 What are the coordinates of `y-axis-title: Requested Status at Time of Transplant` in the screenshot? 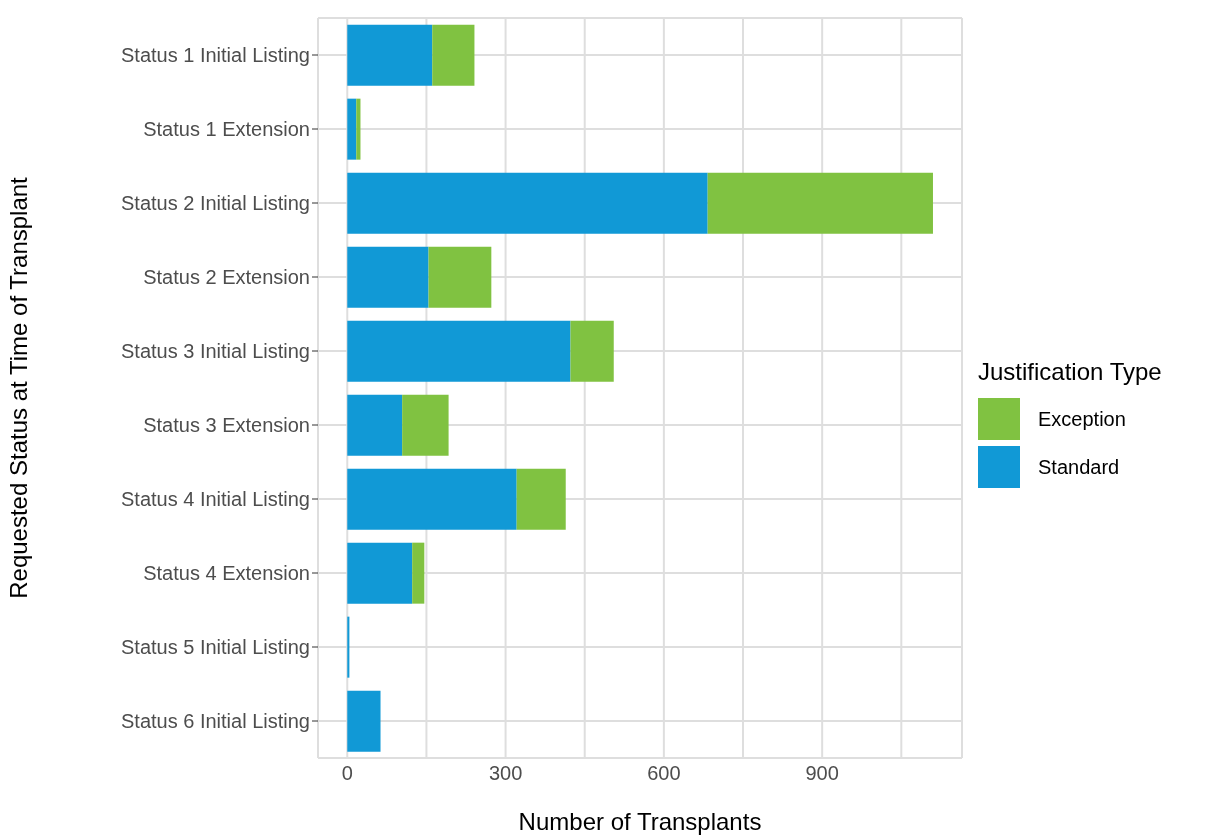 It's located at (18, 387).